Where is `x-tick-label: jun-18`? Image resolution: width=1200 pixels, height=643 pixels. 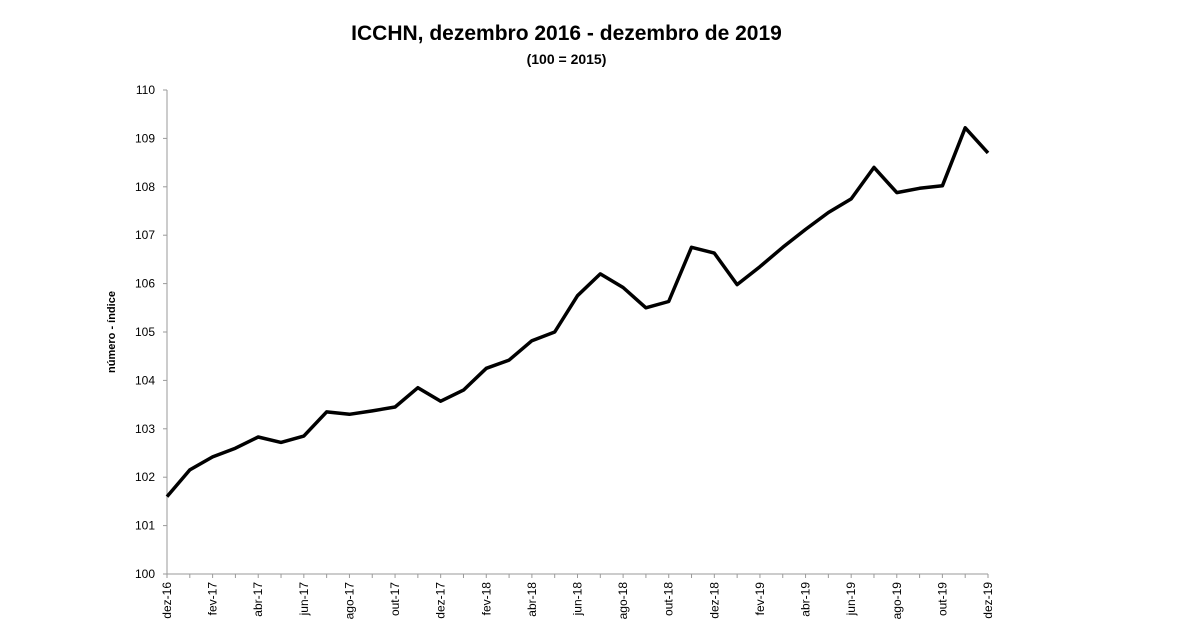
x-tick-label: jun-18 is located at coordinates (578, 599).